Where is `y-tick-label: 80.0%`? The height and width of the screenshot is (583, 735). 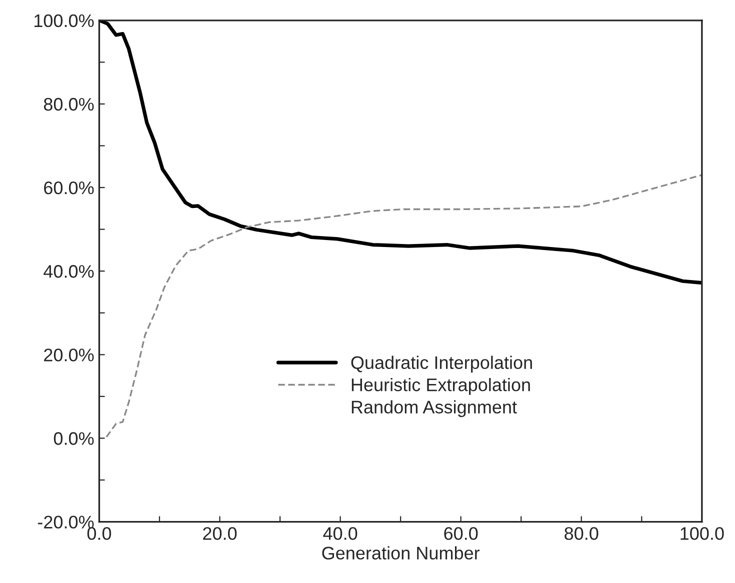
y-tick-label: 80.0% is located at coordinates (69, 104).